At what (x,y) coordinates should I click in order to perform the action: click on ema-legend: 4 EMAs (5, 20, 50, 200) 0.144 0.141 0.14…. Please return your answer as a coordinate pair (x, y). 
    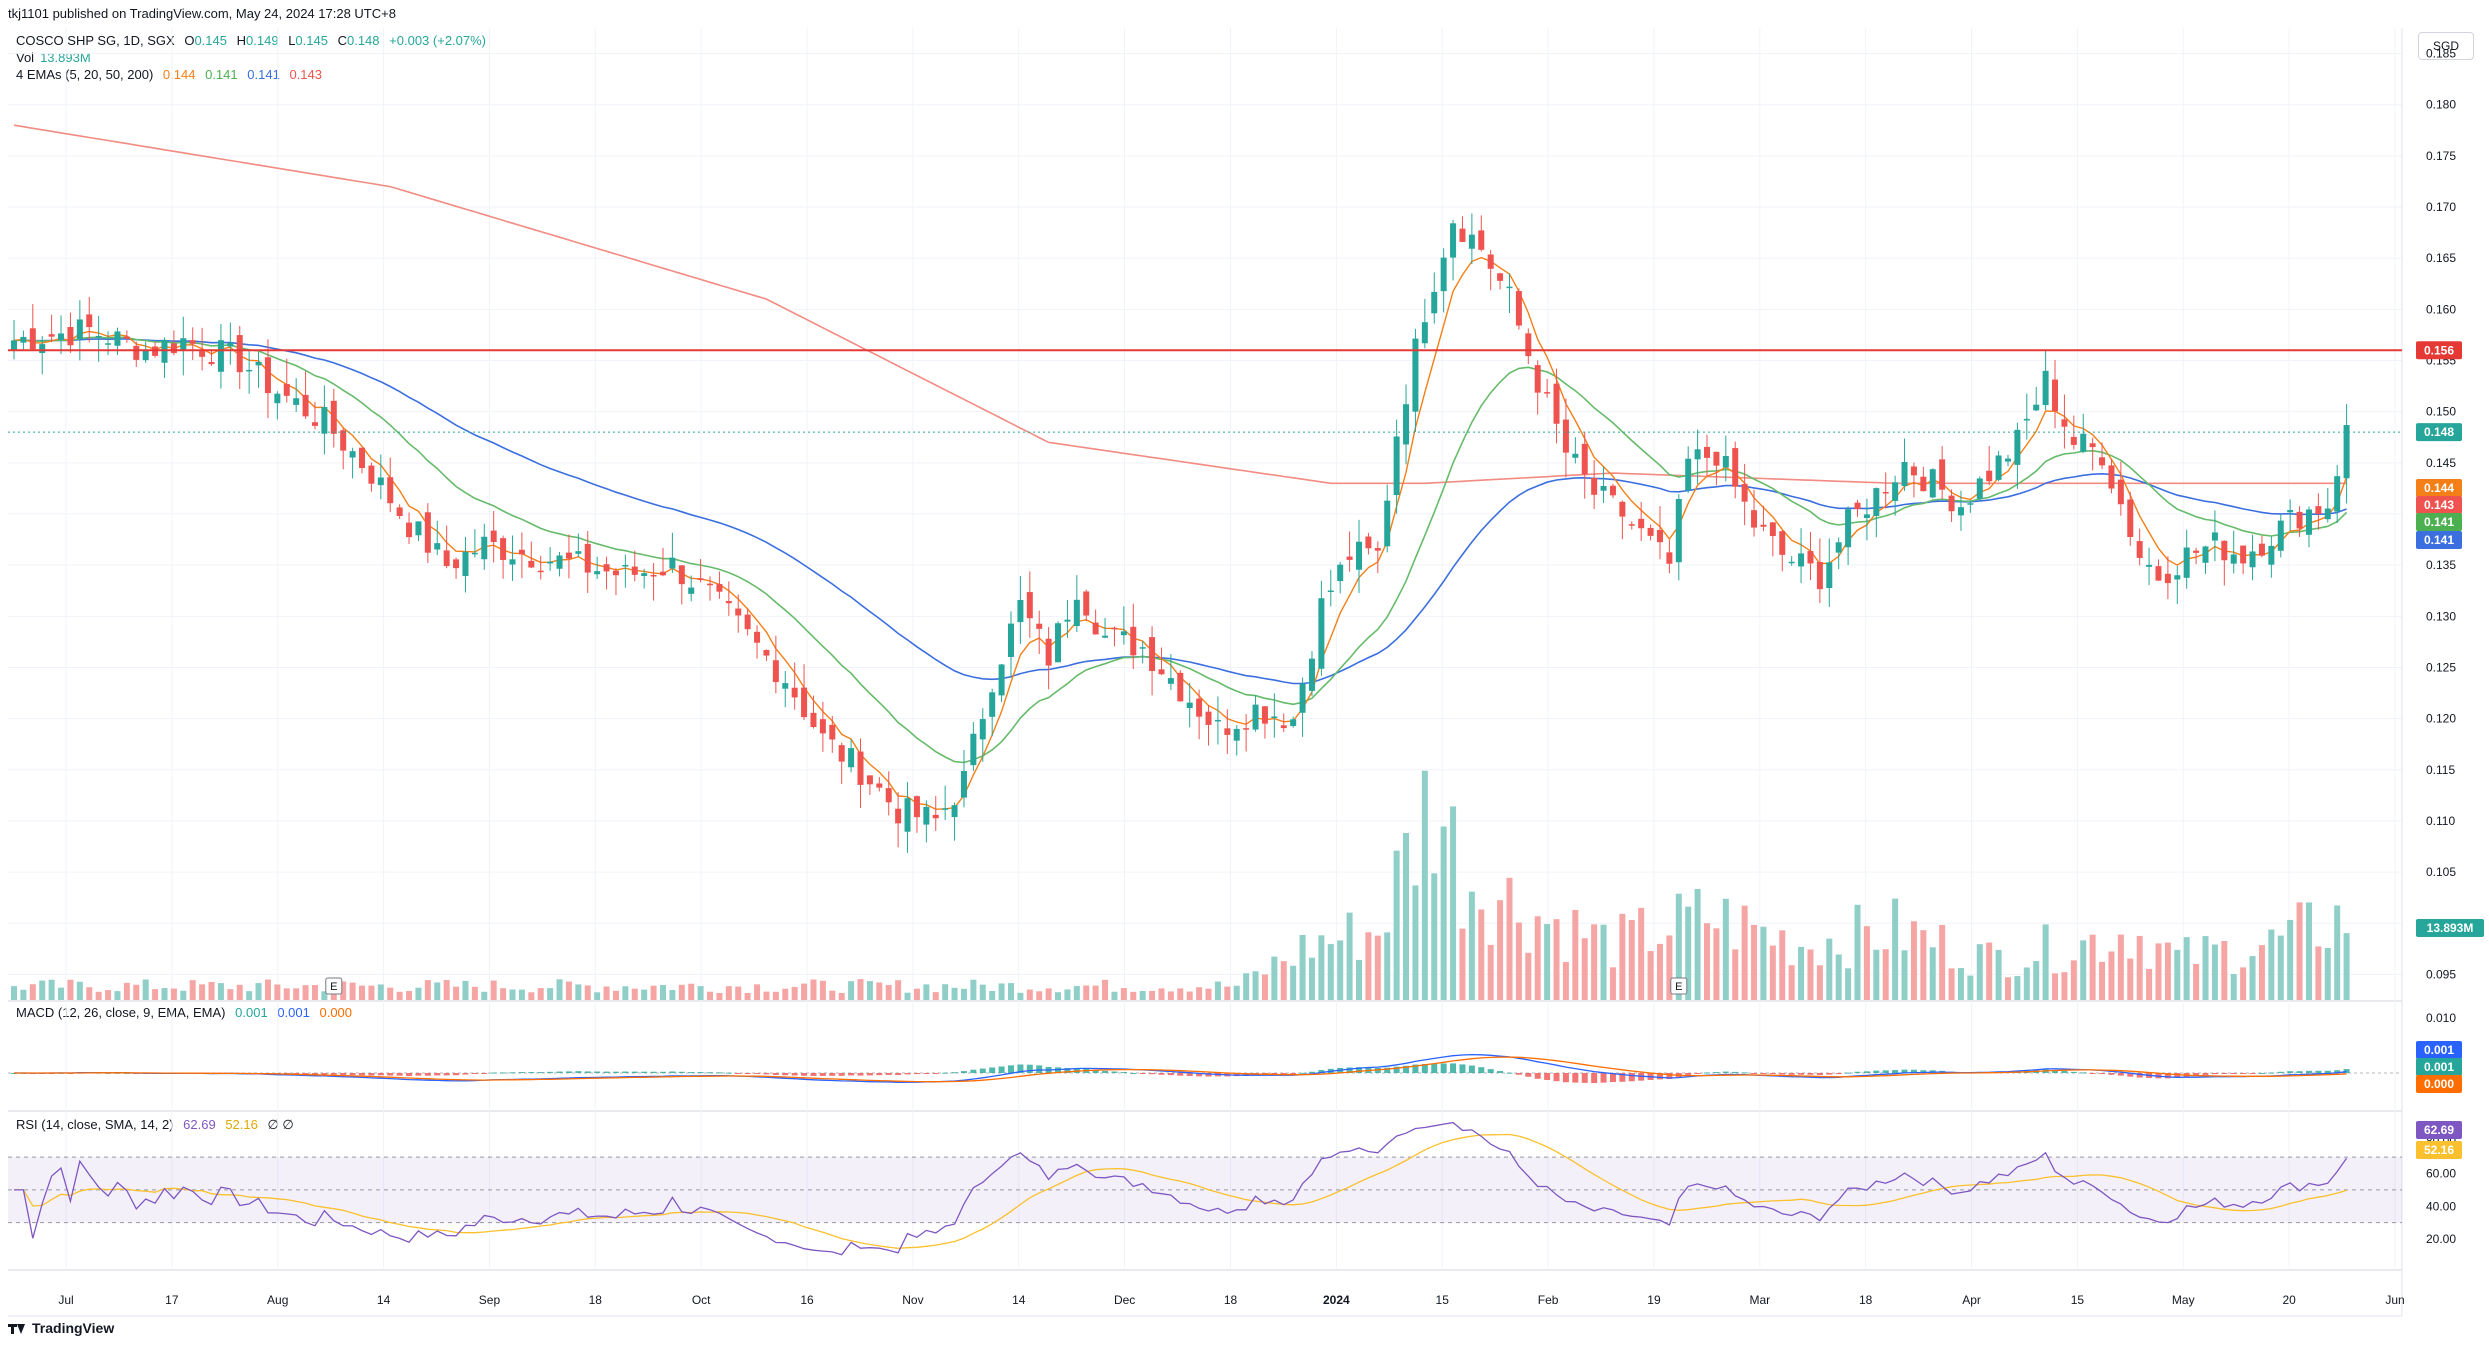
    Looking at the image, I should click on (169, 74).